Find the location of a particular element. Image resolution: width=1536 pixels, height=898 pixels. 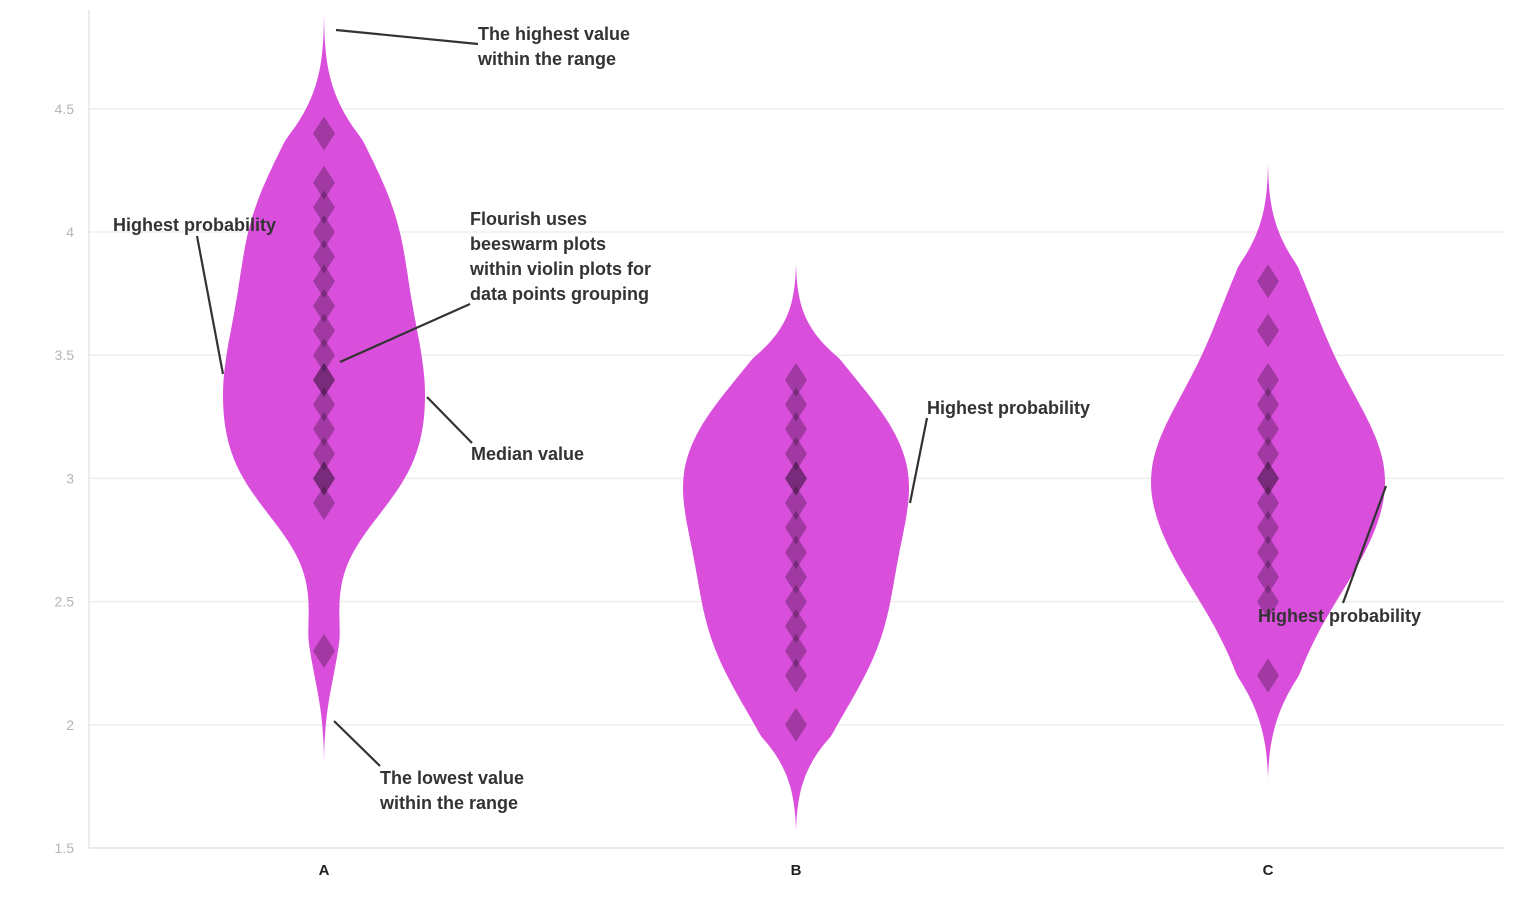

annotation-text: Flourish uses is located at coordinates (528, 219).